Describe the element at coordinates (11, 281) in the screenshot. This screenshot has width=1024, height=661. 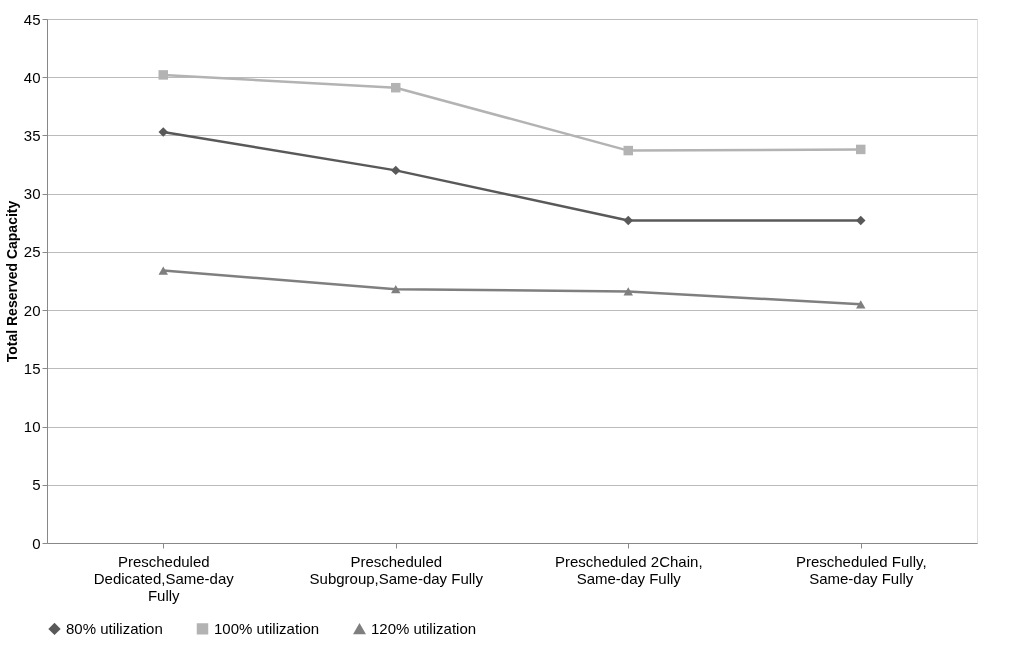
I see `y-axis-title: Total Reserved Capacity` at that location.